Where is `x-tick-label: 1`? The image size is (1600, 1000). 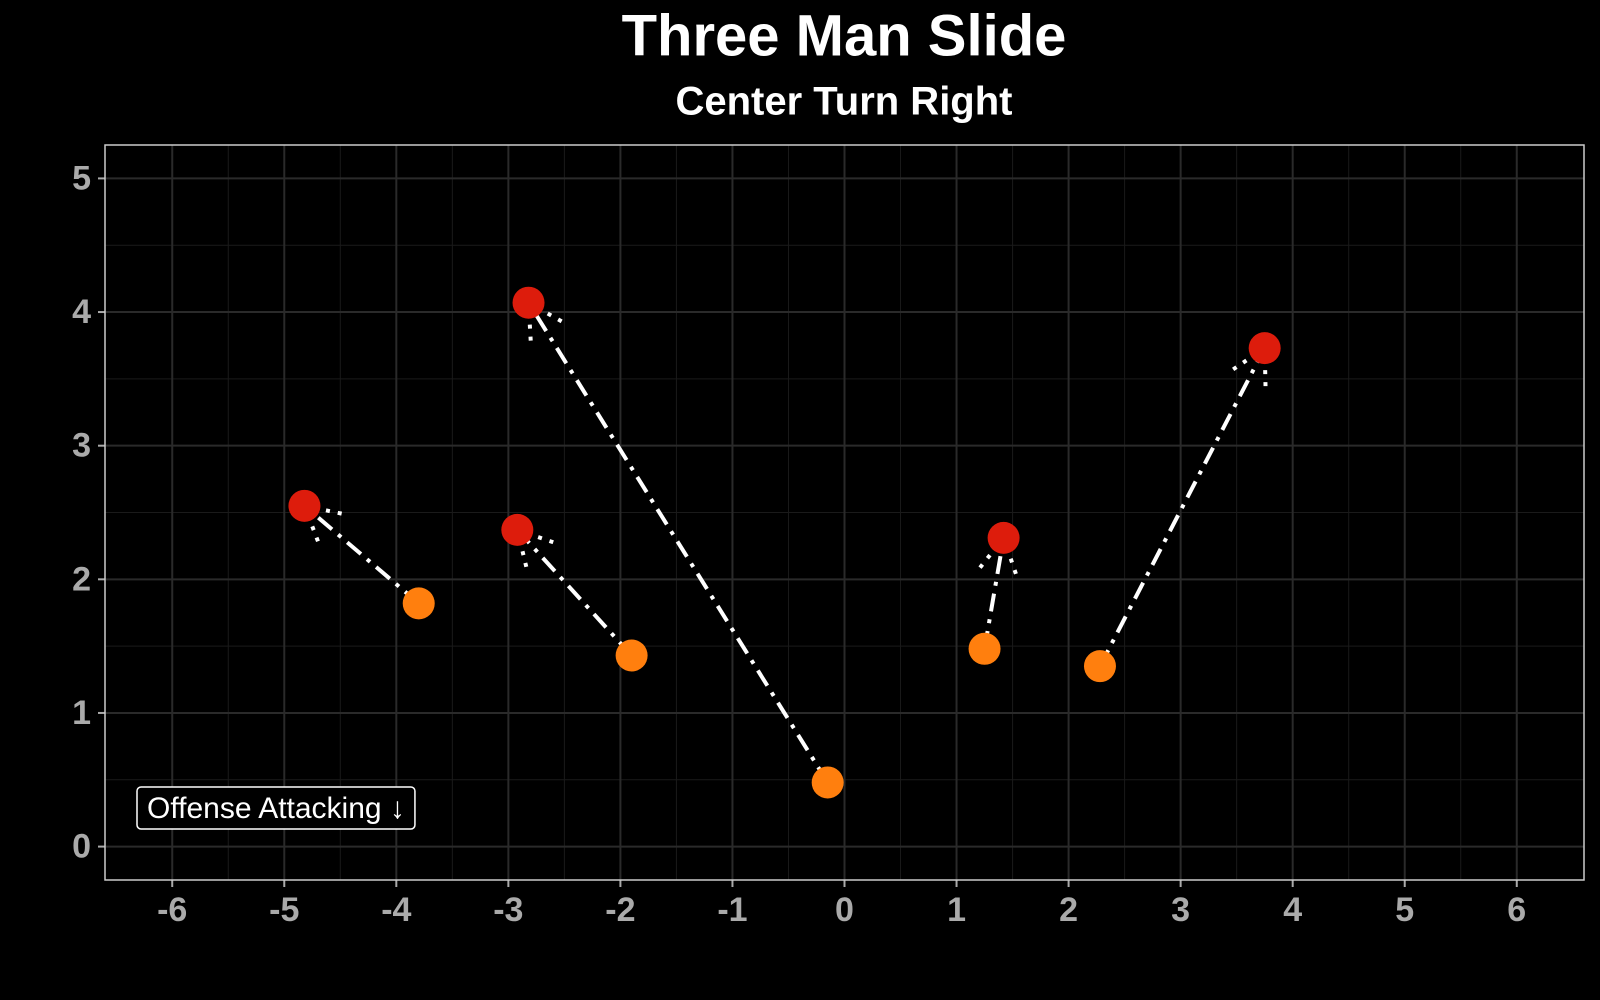 x-tick-label: 1 is located at coordinates (956, 910).